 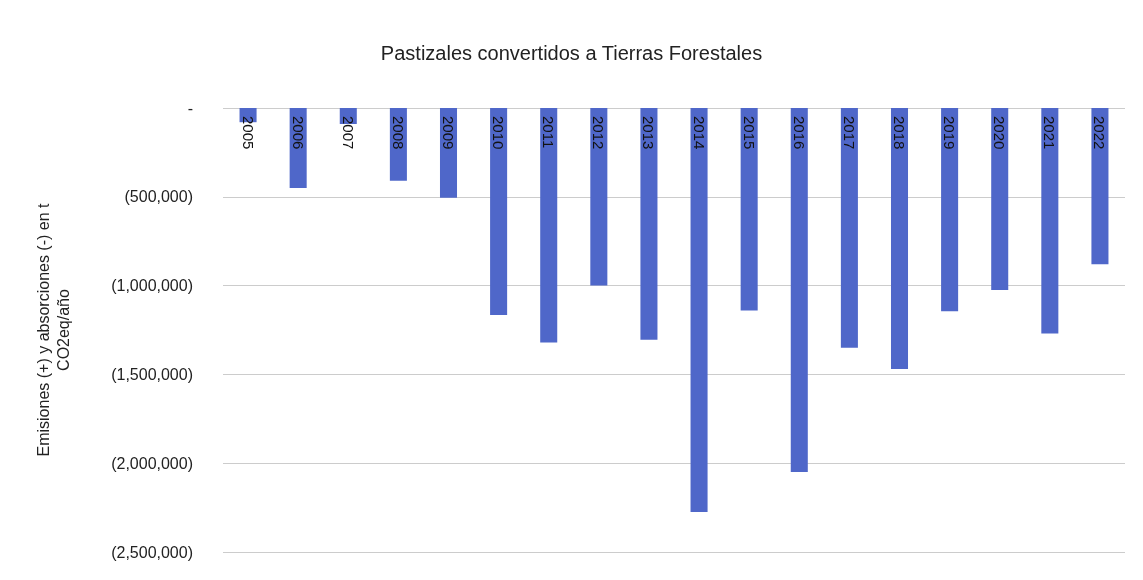 What do you see at coordinates (53, 329) in the screenshot?
I see `y-axis-title: Emisiones (+) y absorciones (-) en t CO2eq/año` at bounding box center [53, 329].